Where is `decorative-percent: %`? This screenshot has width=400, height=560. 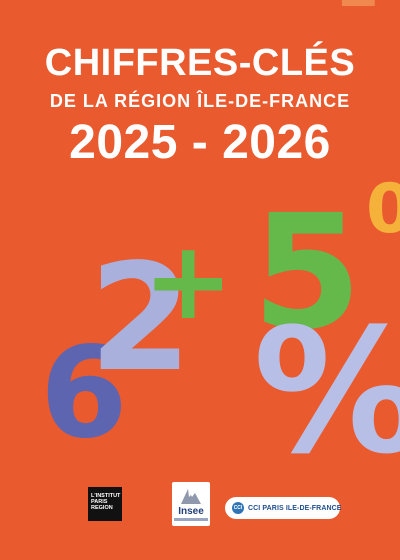
decorative-percent: % is located at coordinates (326, 392).